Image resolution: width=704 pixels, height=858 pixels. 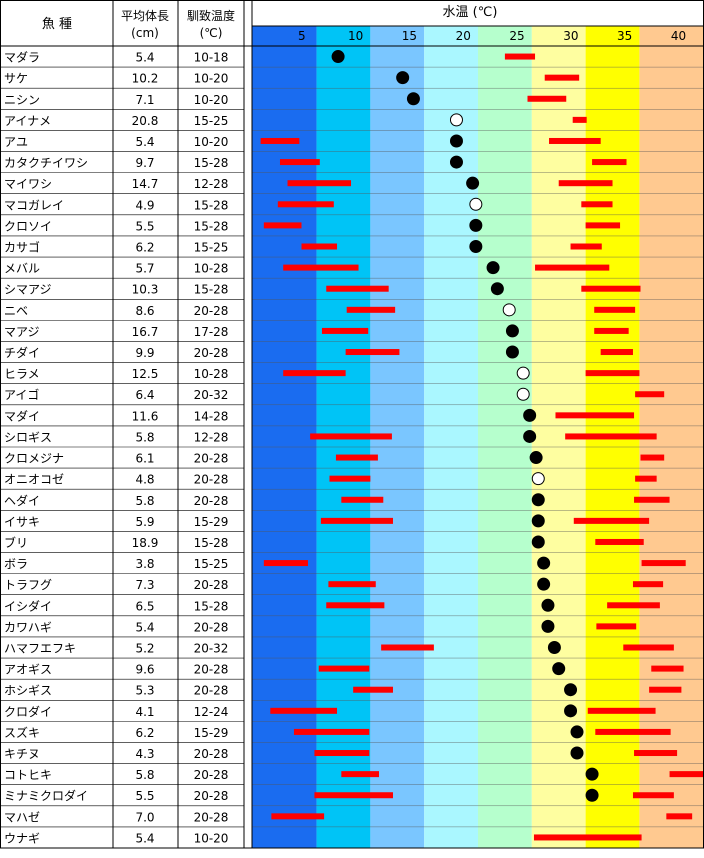 I want to click on avg-length-cell: 7.0, so click(x=144, y=817).